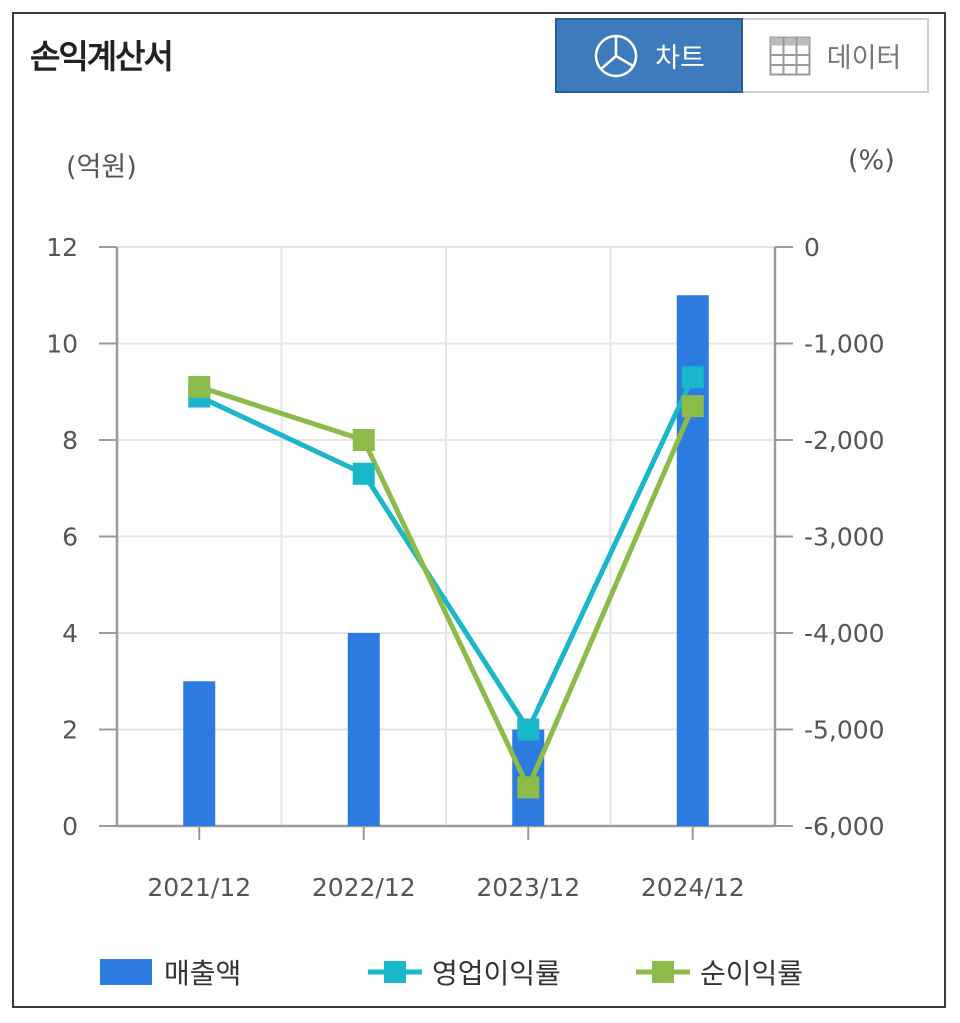  I want to click on legend-label-op-margin: 영업이익률, so click(496, 973).